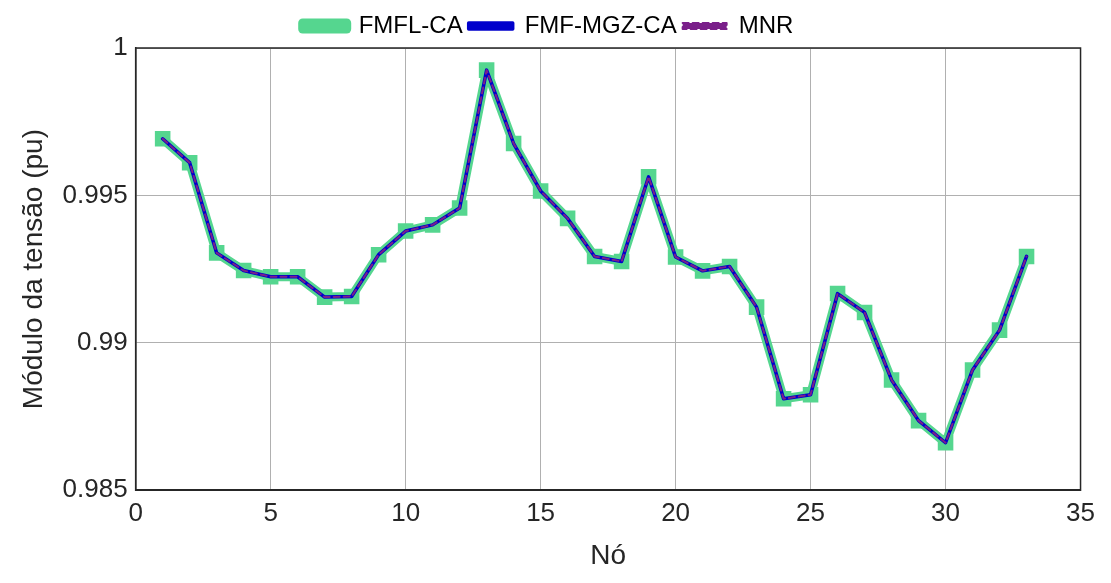 The width and height of the screenshot is (1111, 583). I want to click on y-tick-label: 0.985, so click(95, 488).